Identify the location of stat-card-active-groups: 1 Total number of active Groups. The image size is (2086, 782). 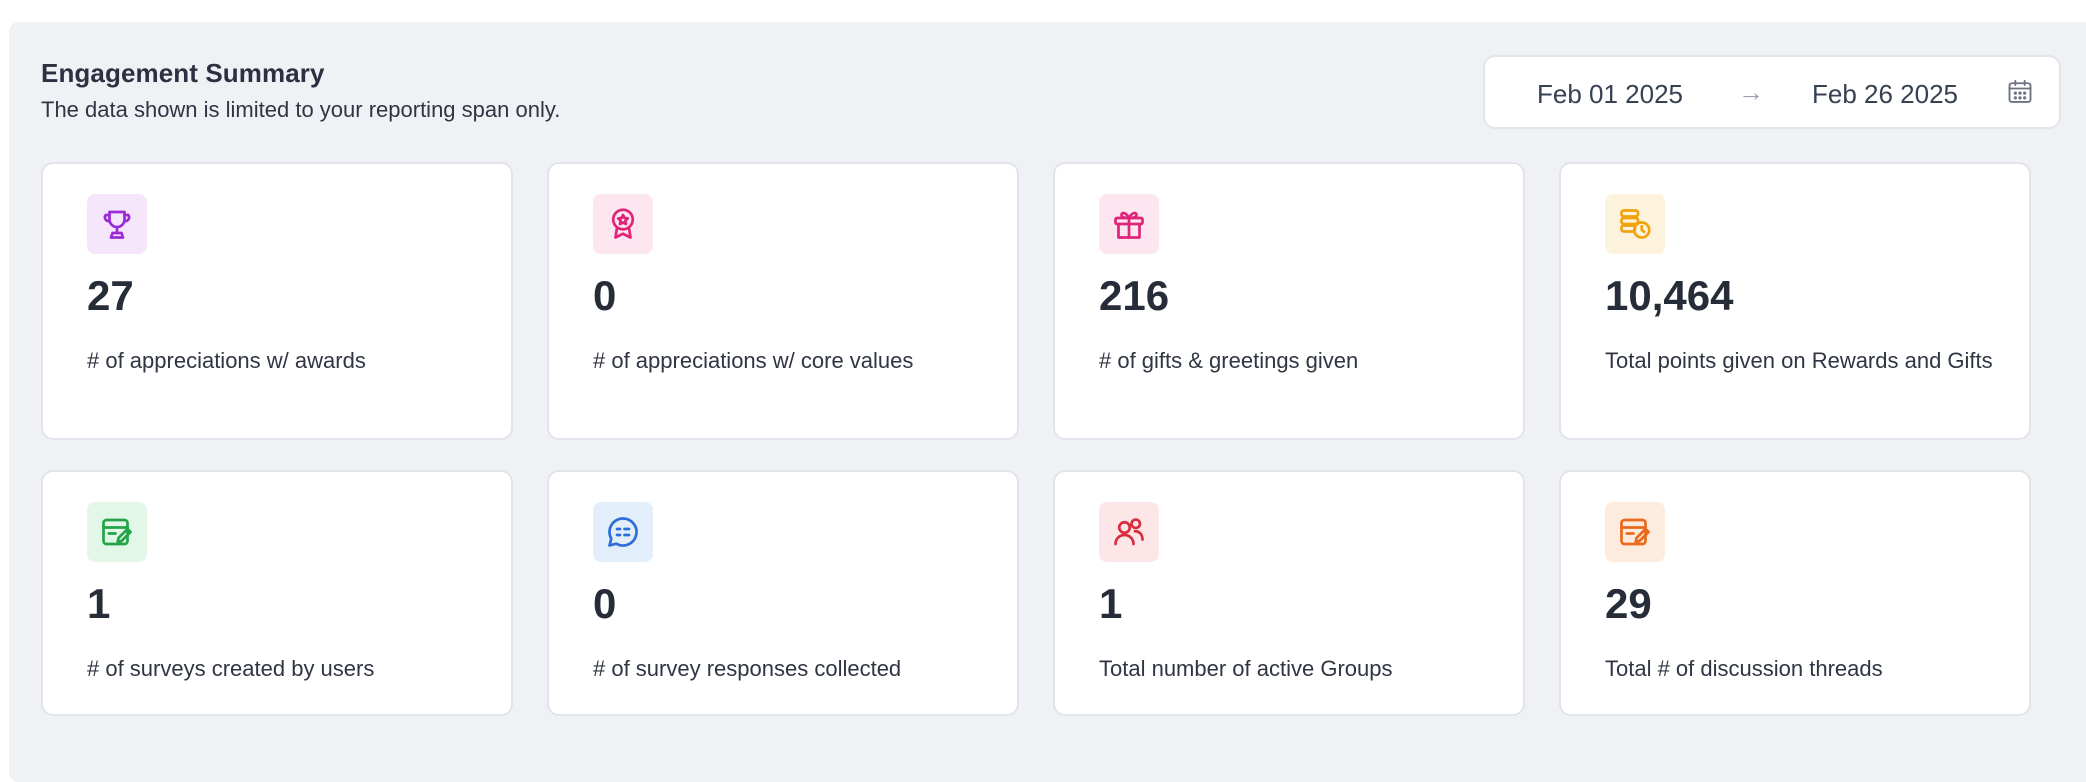
(1289, 593).